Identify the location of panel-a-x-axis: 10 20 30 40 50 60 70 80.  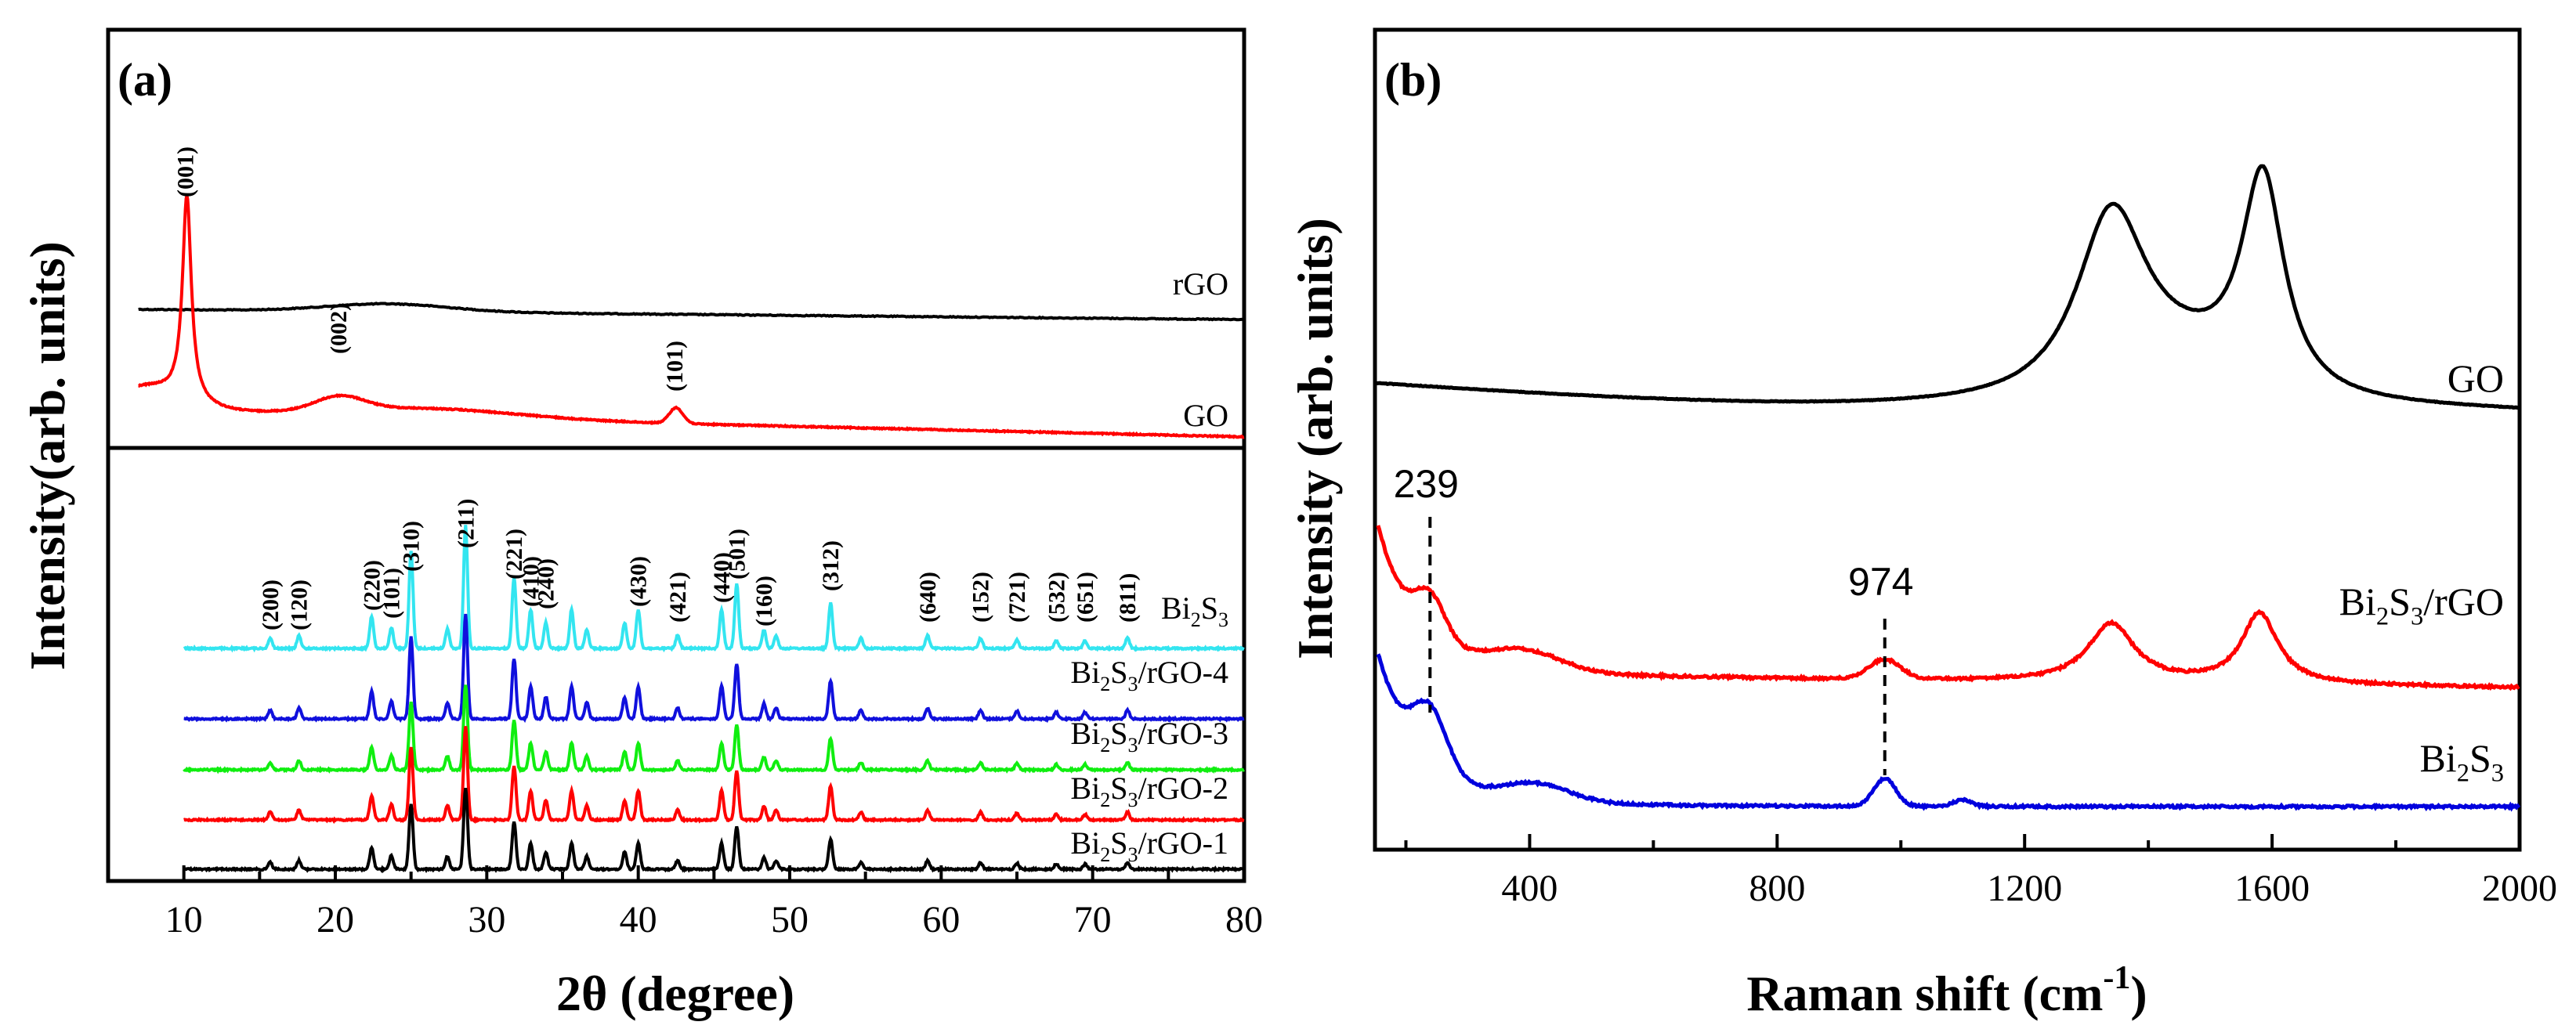
(685, 903).